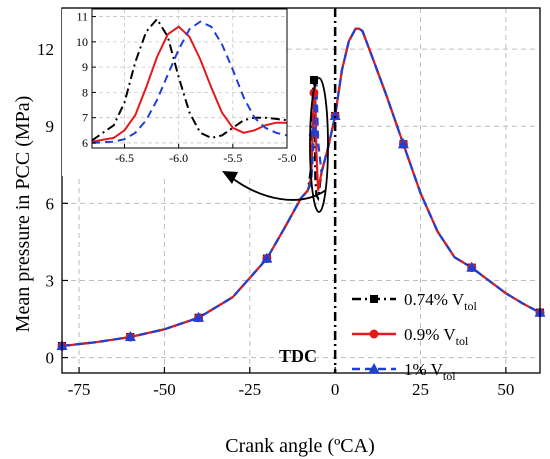 This screenshot has height=459, width=550. What do you see at coordinates (164, 389) in the screenshot?
I see `x-tick-label: -50` at bounding box center [164, 389].